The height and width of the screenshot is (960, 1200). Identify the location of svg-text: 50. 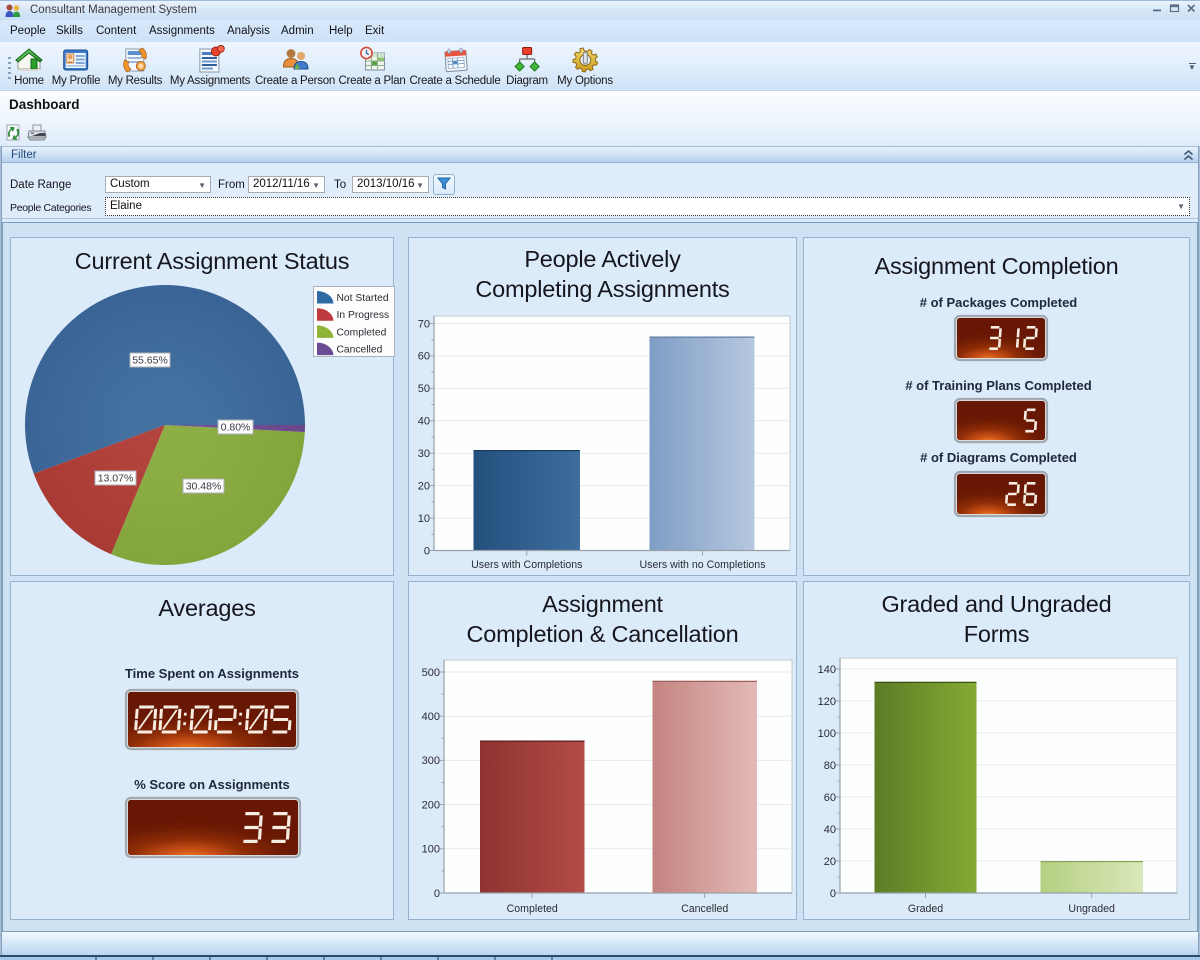
(424, 389).